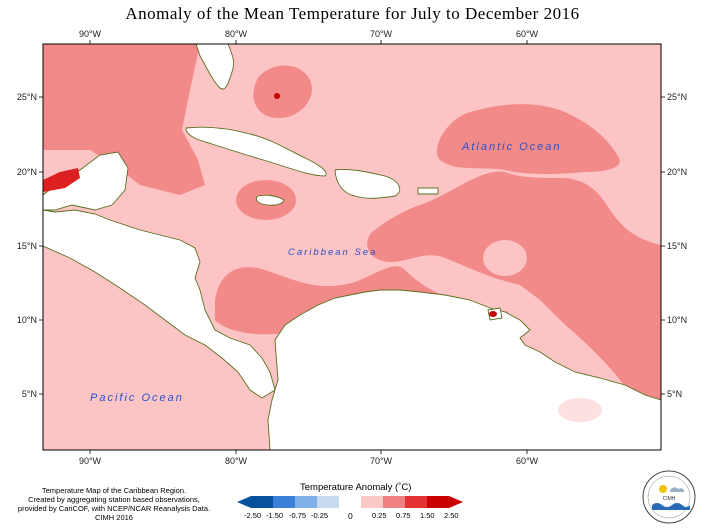  What do you see at coordinates (236, 461) in the screenshot?
I see `lon-label-bottom-80: 80°W` at bounding box center [236, 461].